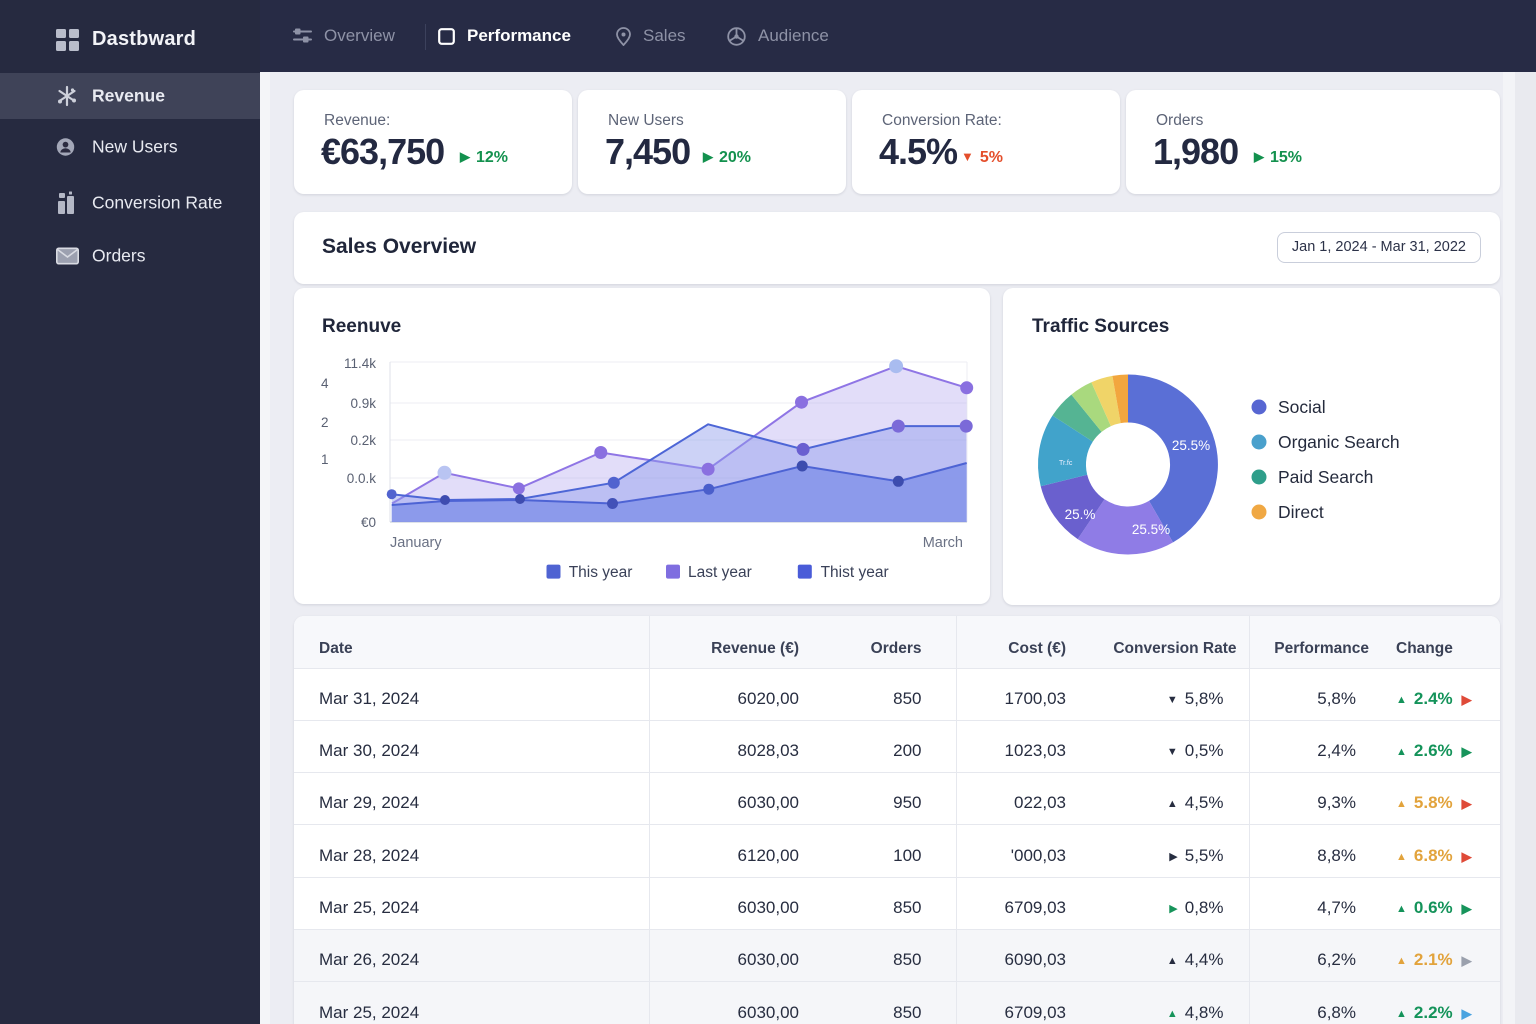 The width and height of the screenshot is (1536, 1024). I want to click on svg-text: 0.0.k, so click(362, 478).